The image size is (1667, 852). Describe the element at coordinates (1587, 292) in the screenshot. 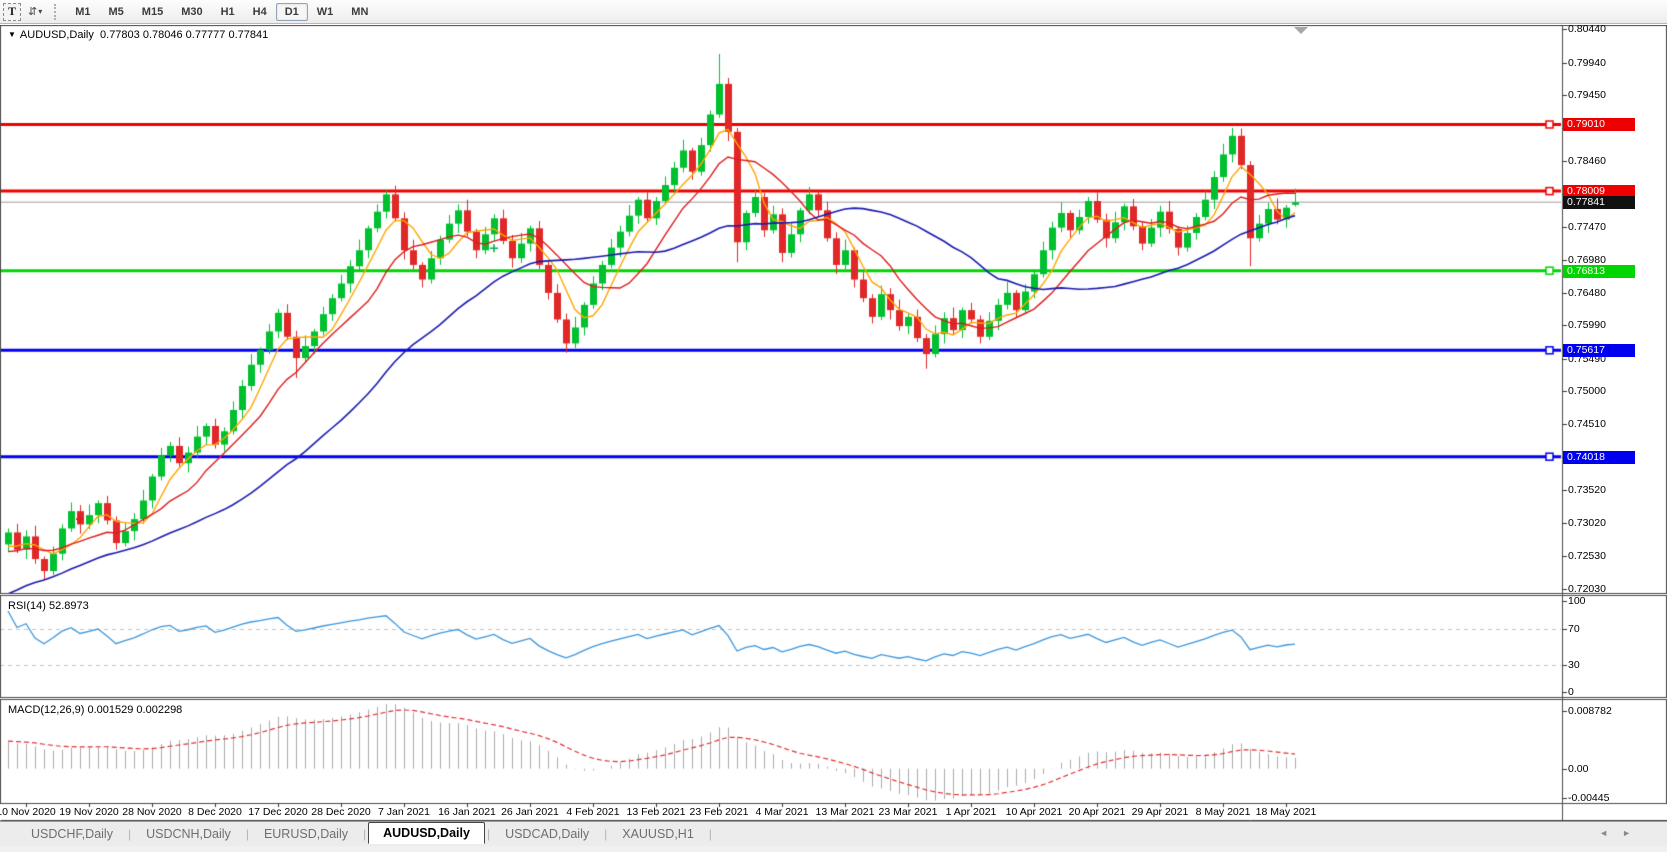

I see `price-axis-tick: 0.76480` at that location.